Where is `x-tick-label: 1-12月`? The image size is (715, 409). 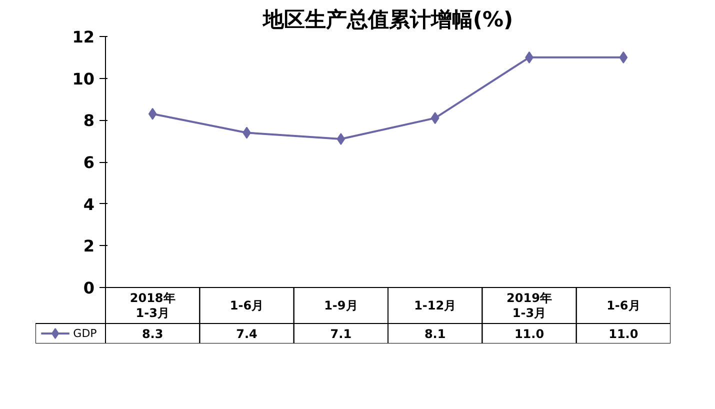
x-tick-label: 1-12月 is located at coordinates (435, 305).